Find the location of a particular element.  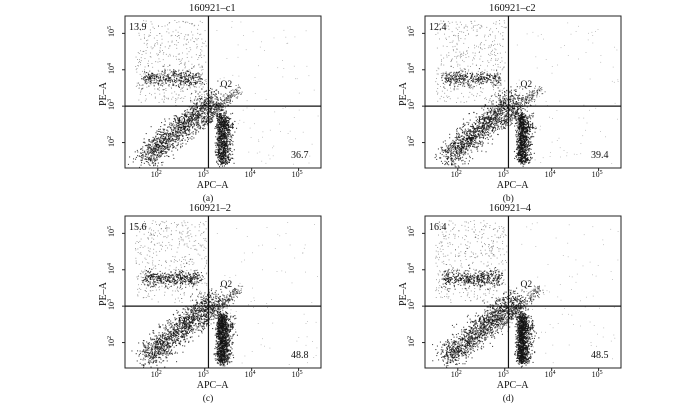

panel-caption: (d) is located at coordinates (508, 399).